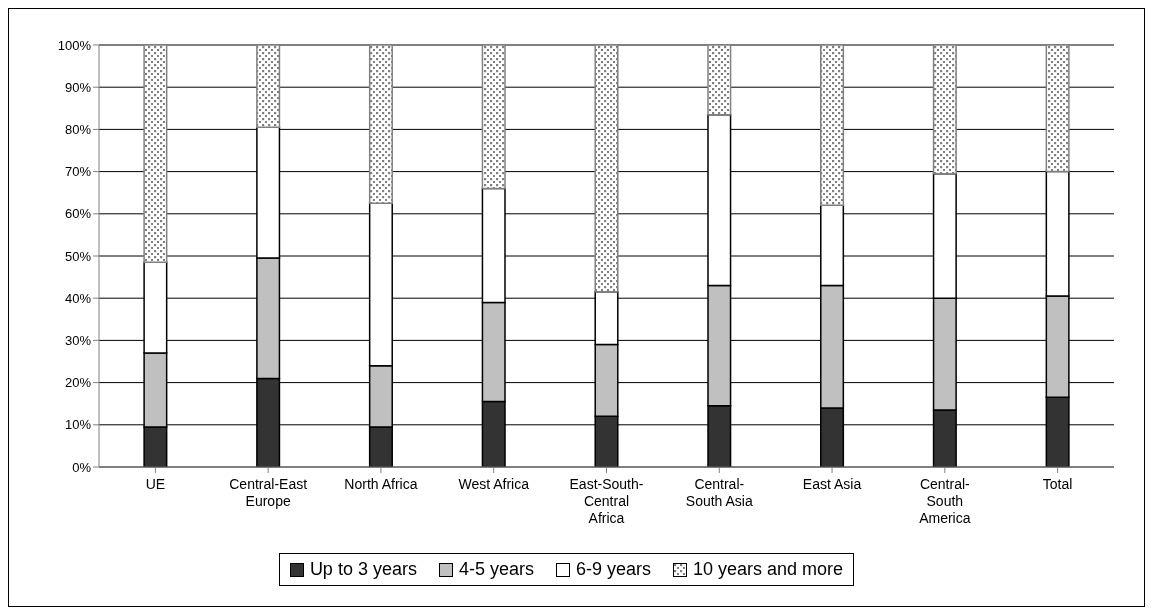 This screenshot has height=615, width=1153. Describe the element at coordinates (832, 484) in the screenshot. I see `x-tick-label: East Asia` at that location.